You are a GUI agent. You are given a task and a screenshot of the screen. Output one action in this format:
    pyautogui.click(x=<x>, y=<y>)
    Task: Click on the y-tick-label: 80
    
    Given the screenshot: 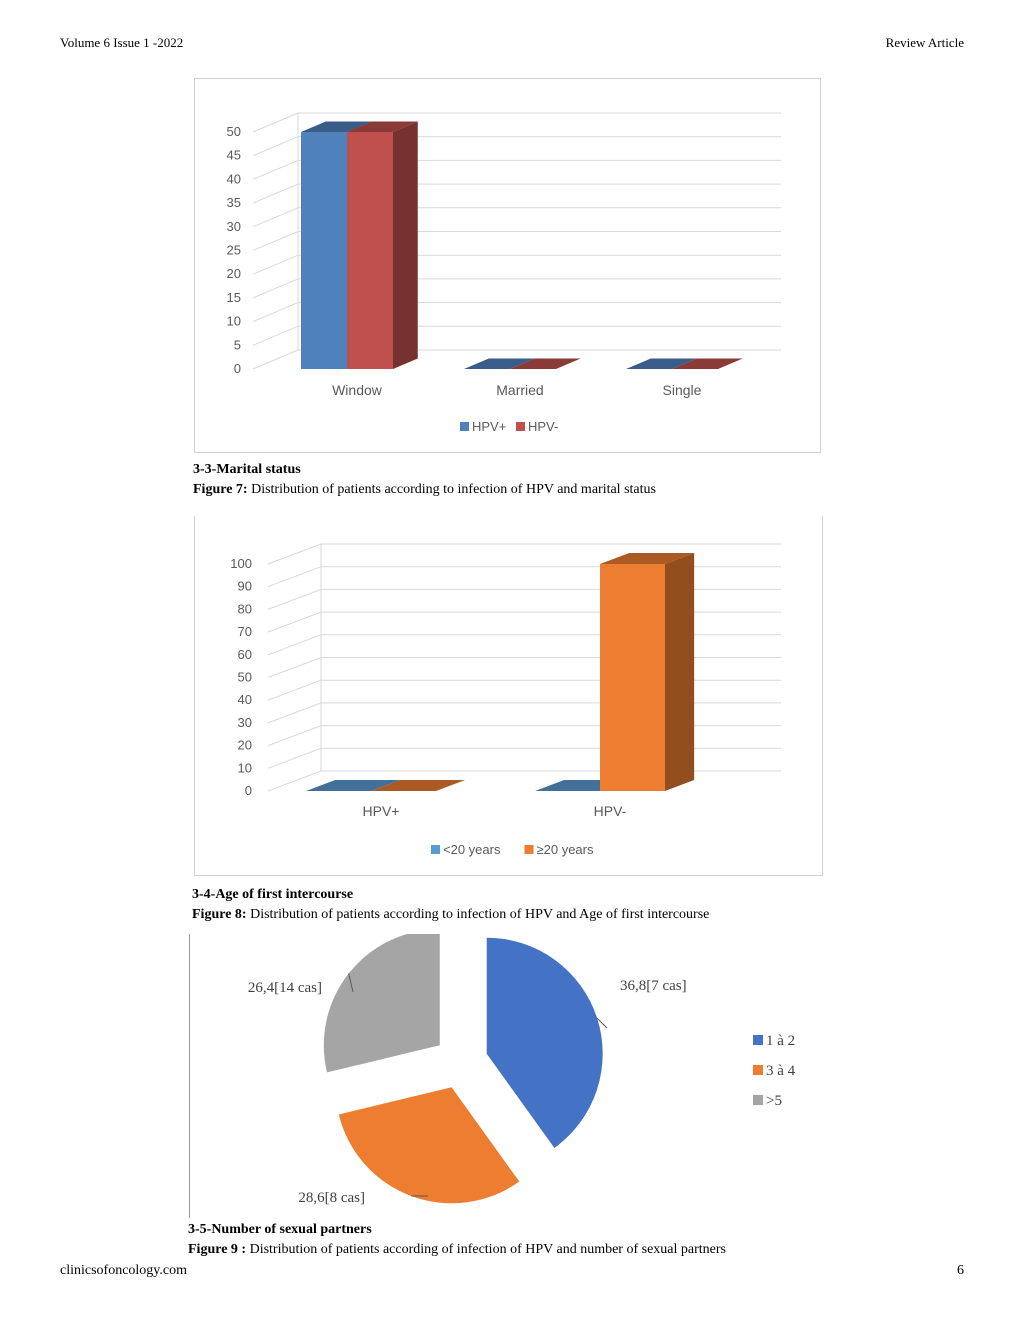 What is the action you would take?
    pyautogui.click(x=245, y=608)
    